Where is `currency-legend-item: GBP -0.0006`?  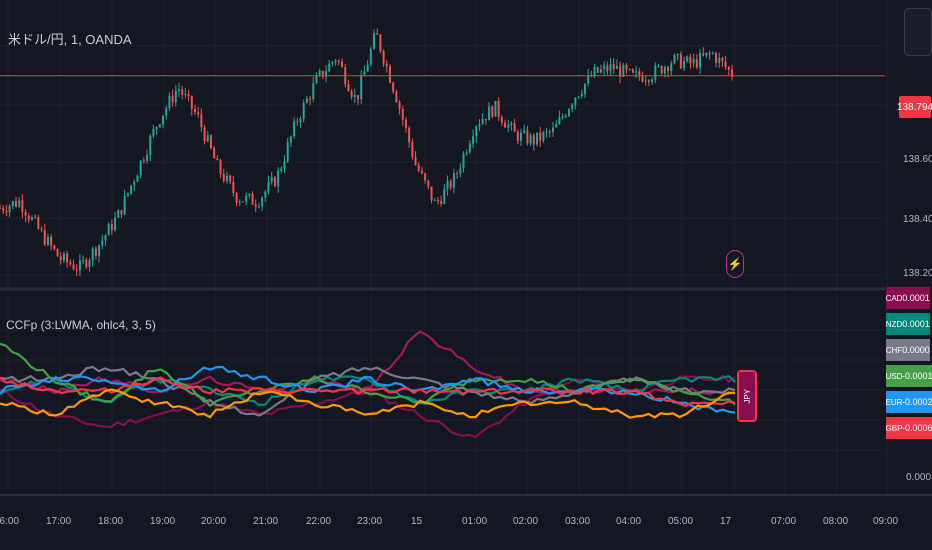 currency-legend-item: GBP -0.0006 is located at coordinates (909, 428).